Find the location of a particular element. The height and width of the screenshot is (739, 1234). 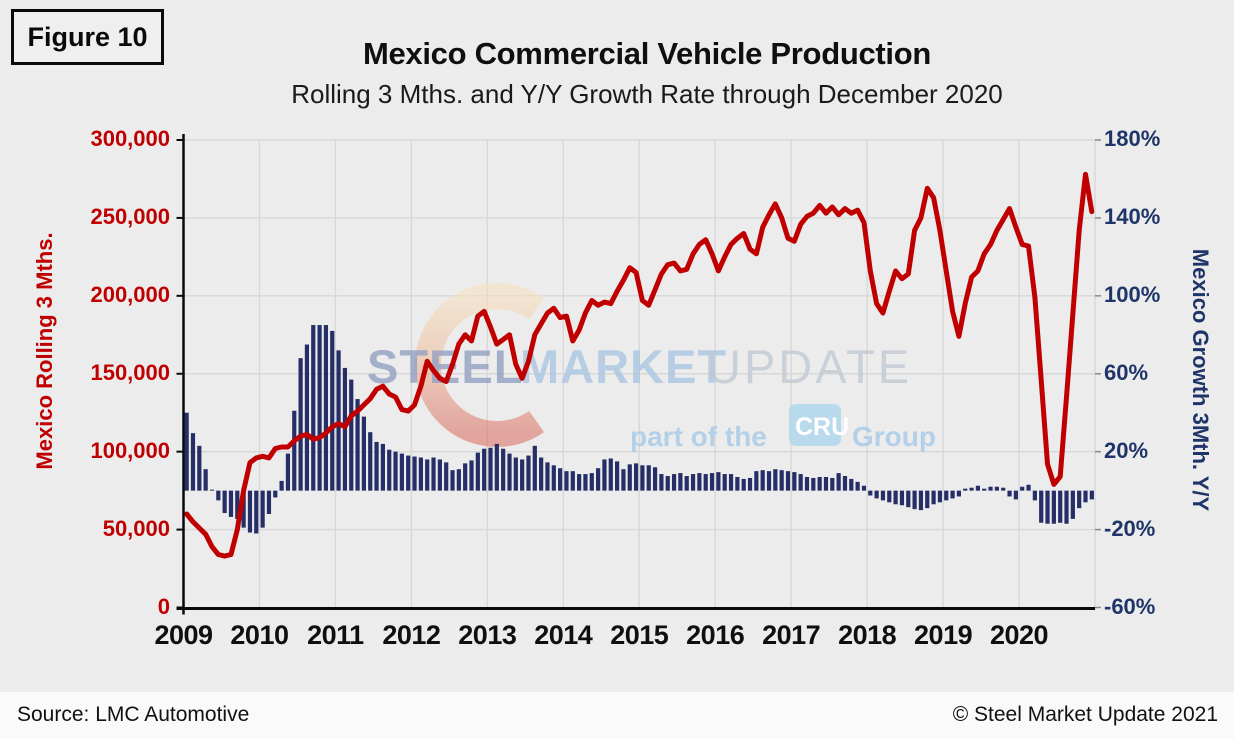

watermark-word: MARKET is located at coordinates (623, 366).